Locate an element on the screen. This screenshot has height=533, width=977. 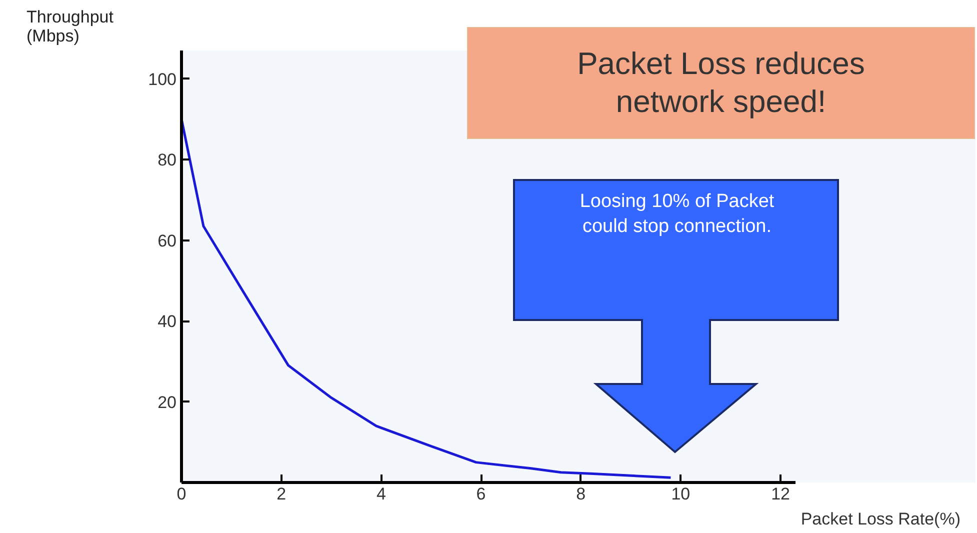
x-tick-label: 2 is located at coordinates (281, 494).